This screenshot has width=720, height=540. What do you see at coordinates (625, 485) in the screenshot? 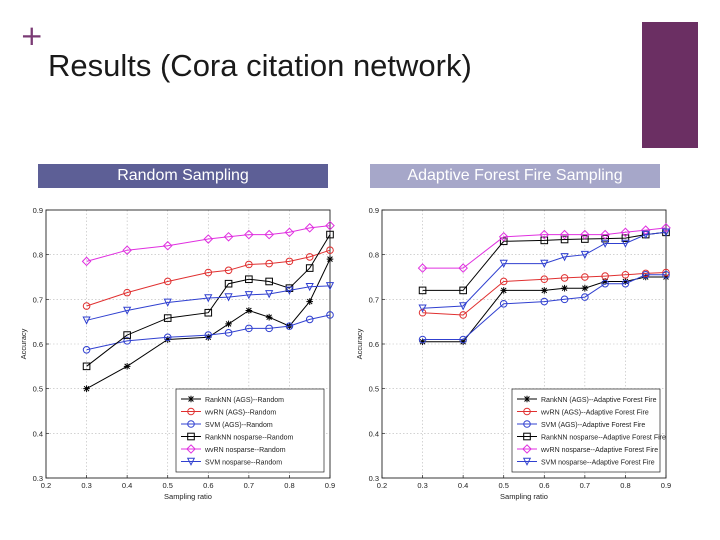
I see `x-tick-label: 0.8` at bounding box center [625, 485].